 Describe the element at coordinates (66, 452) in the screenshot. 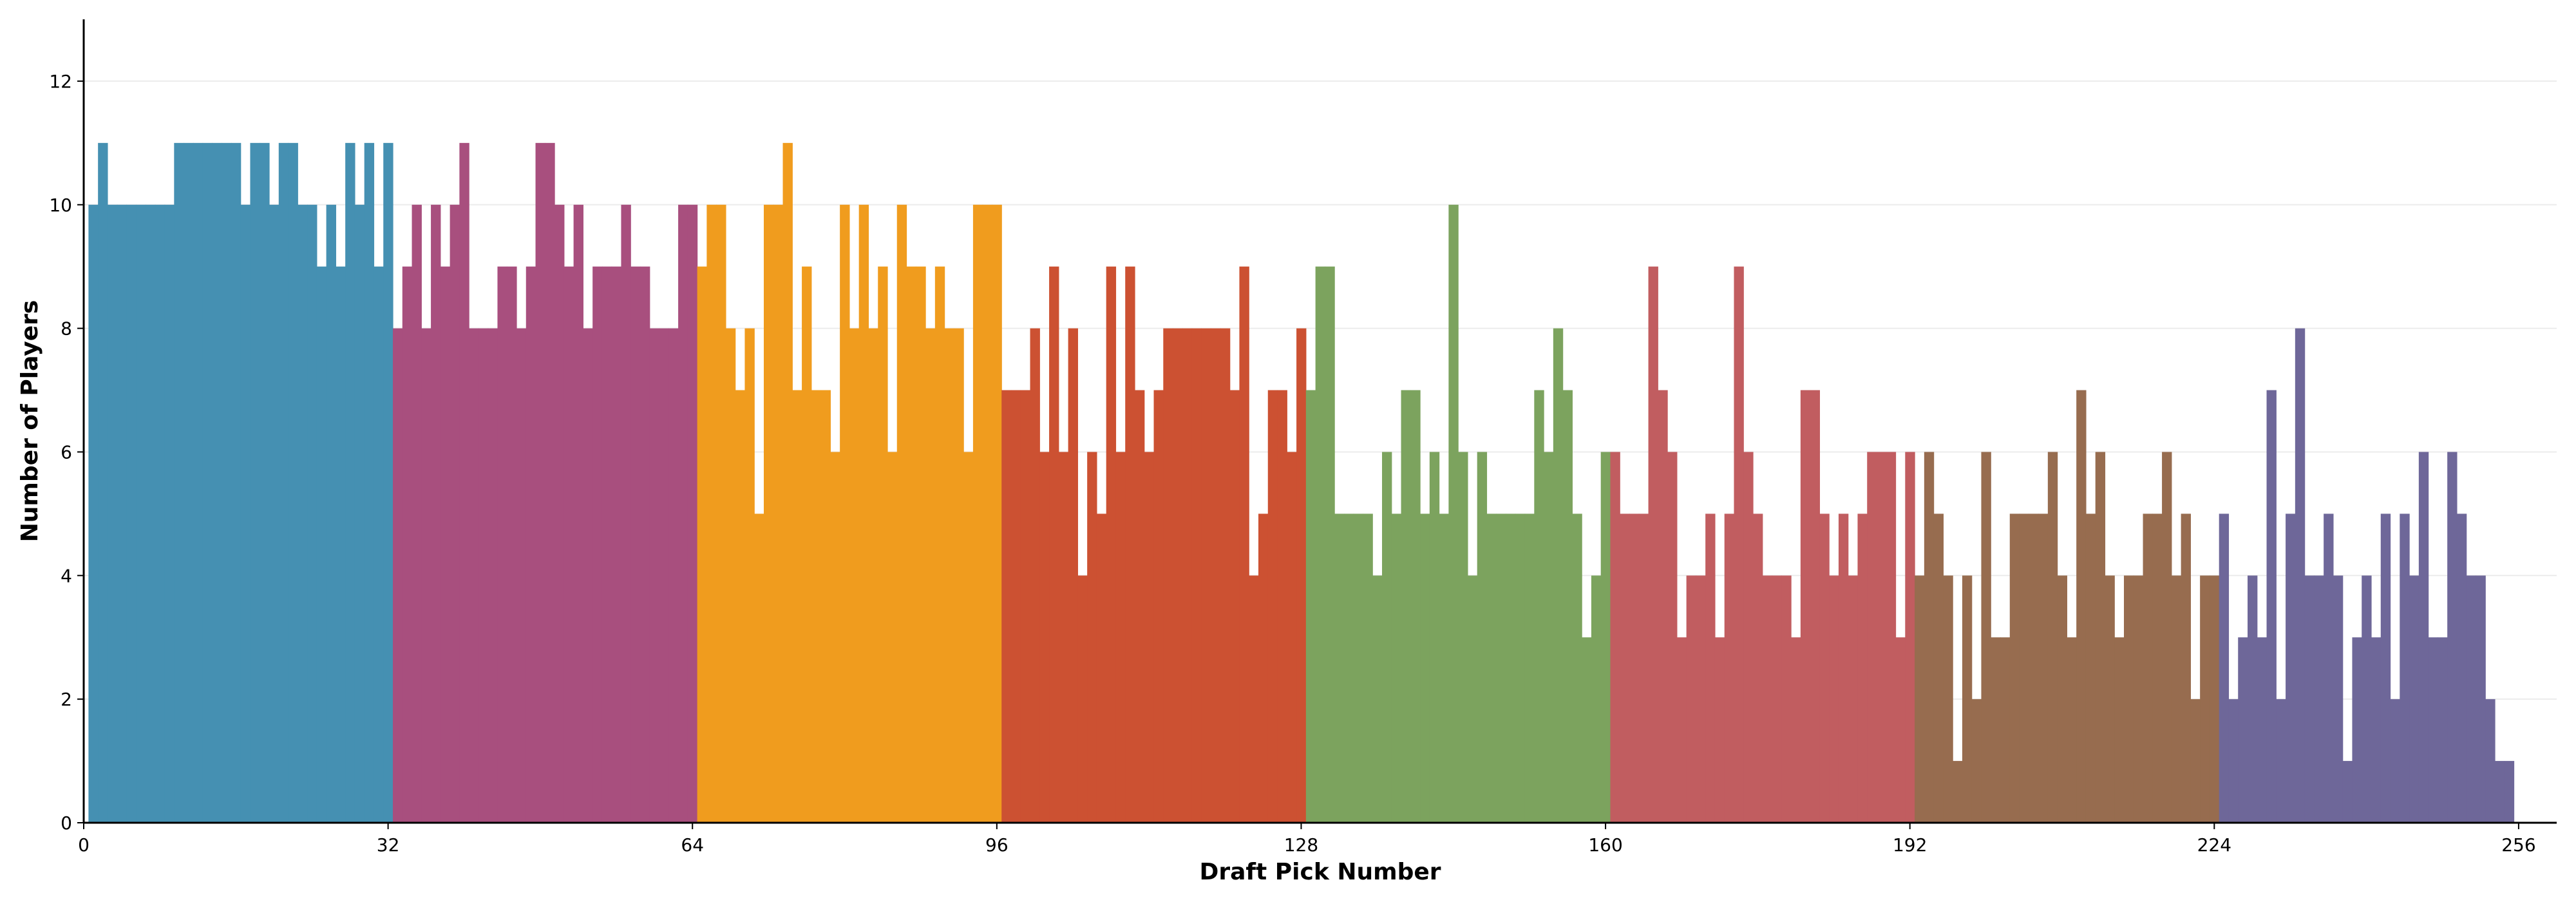

I see `y-tick-label: 6` at that location.